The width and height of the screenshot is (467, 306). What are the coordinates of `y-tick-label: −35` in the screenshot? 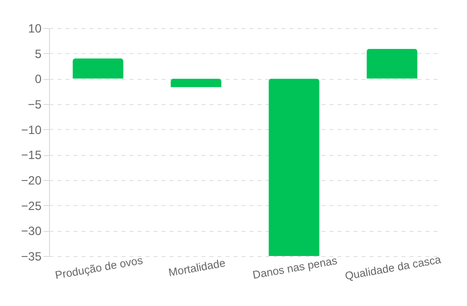 It's located at (31, 257).